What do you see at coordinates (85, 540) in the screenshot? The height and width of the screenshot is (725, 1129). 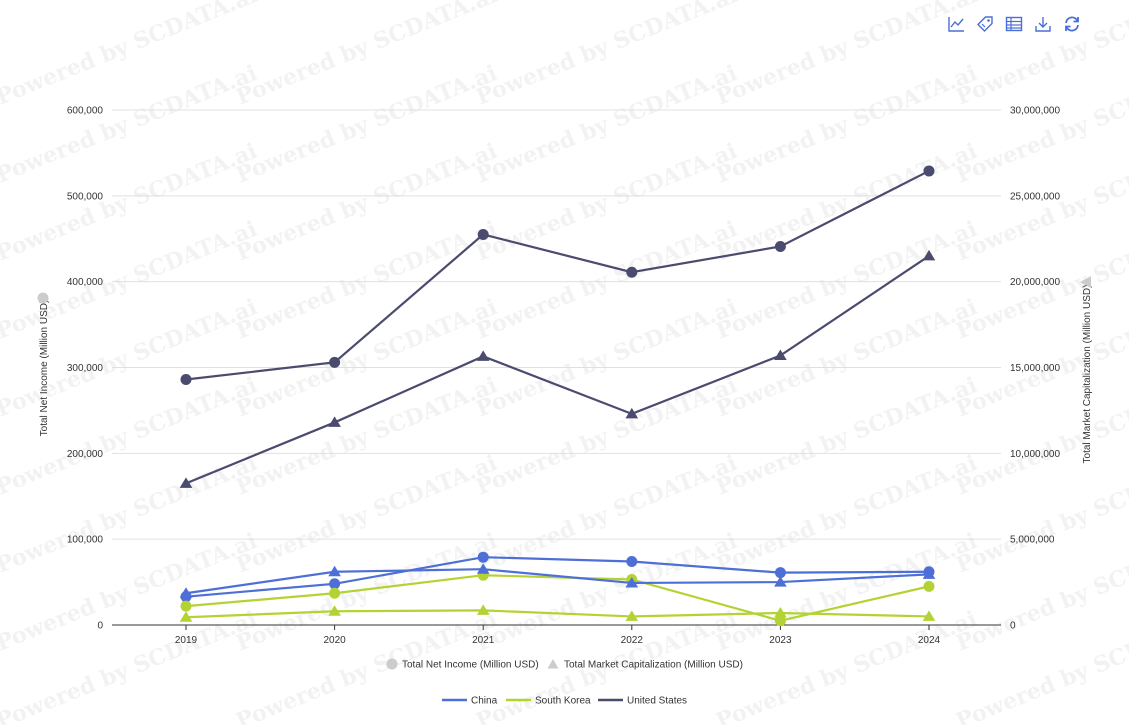 I see `left-tick-label: 100,000` at bounding box center [85, 540].